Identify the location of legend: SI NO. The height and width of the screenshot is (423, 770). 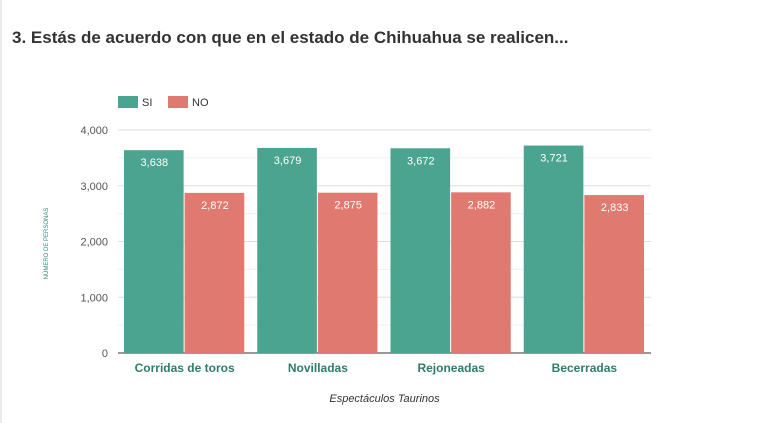
(163, 102).